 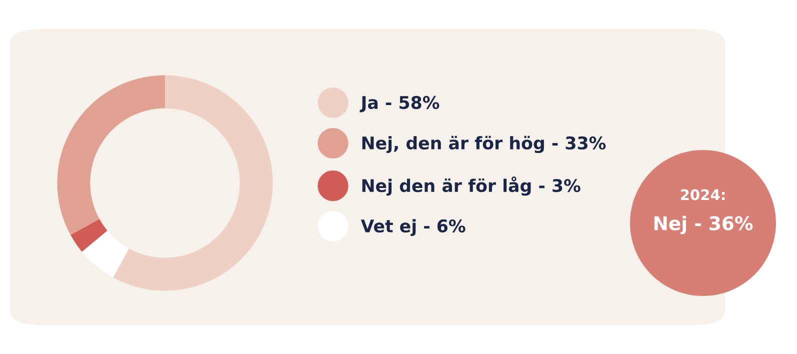 I want to click on legend-label: Nej, den är för hög - 33%, so click(x=484, y=145).